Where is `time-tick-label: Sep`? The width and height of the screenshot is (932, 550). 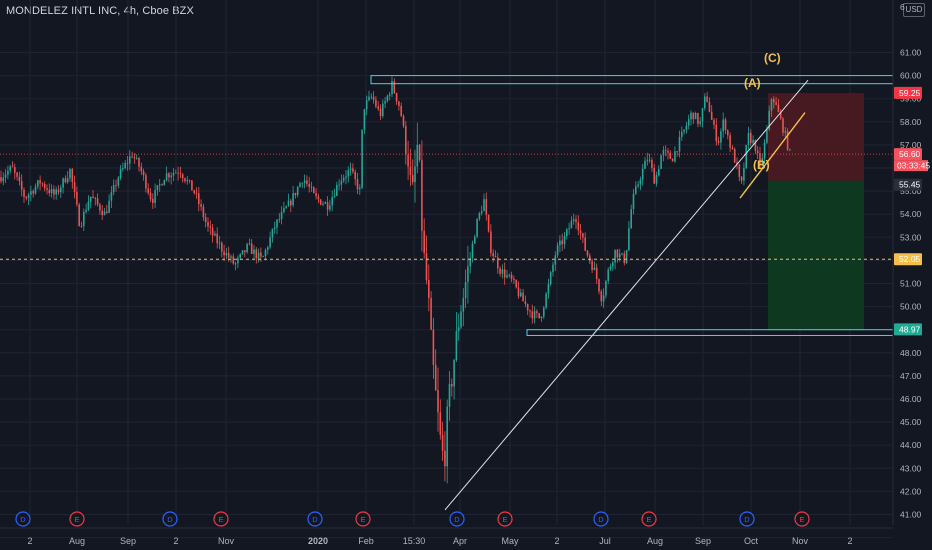
time-tick-label: Sep is located at coordinates (128, 541).